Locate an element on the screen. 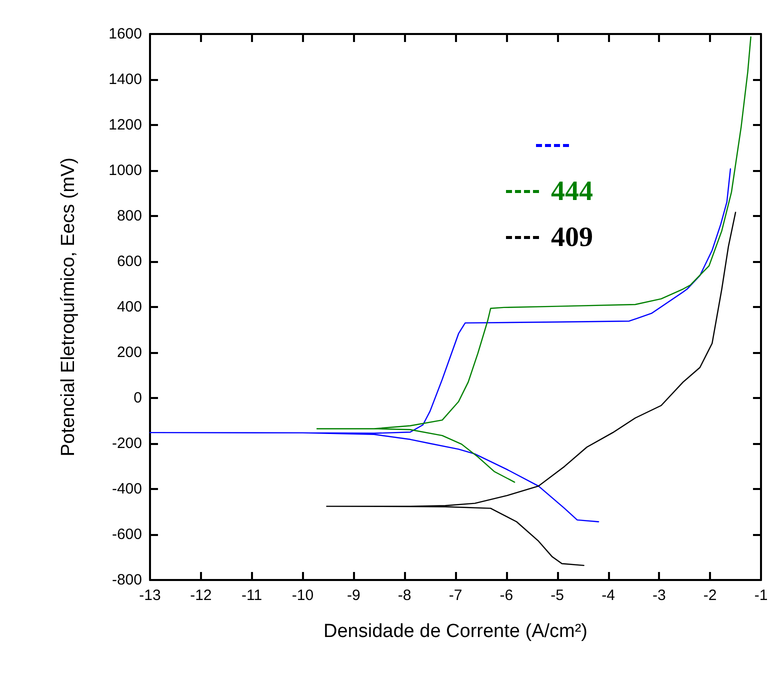 The width and height of the screenshot is (781, 686). x-tick-label: -12 is located at coordinates (201, 595).